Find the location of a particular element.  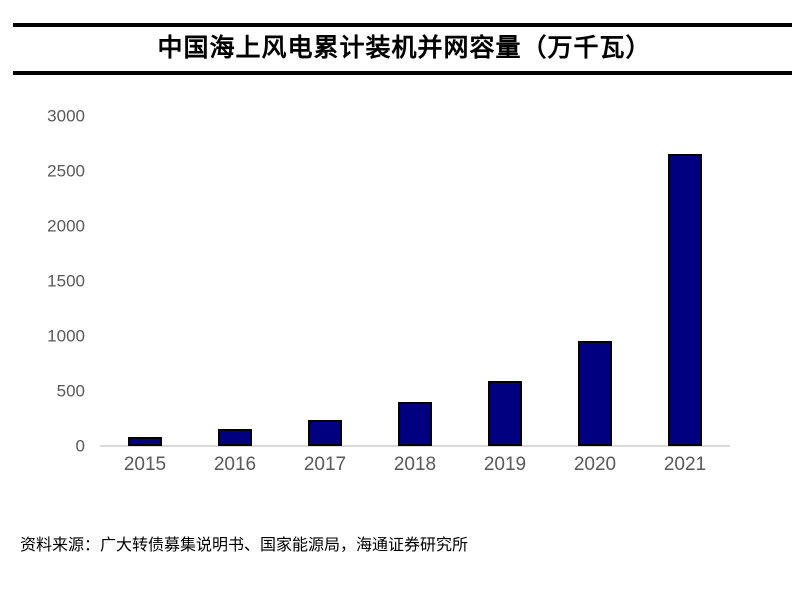

x-axis-line is located at coordinates (415, 446).